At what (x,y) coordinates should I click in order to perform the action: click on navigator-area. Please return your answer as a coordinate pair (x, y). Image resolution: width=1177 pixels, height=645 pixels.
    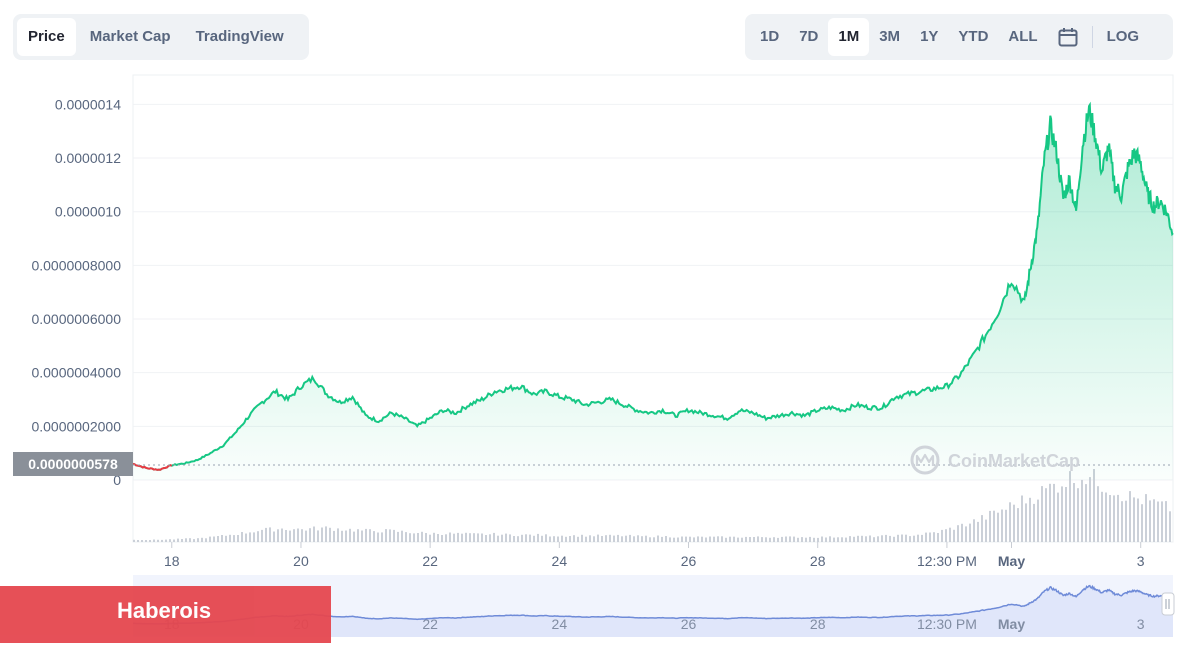
    Looking at the image, I should click on (653, 611).